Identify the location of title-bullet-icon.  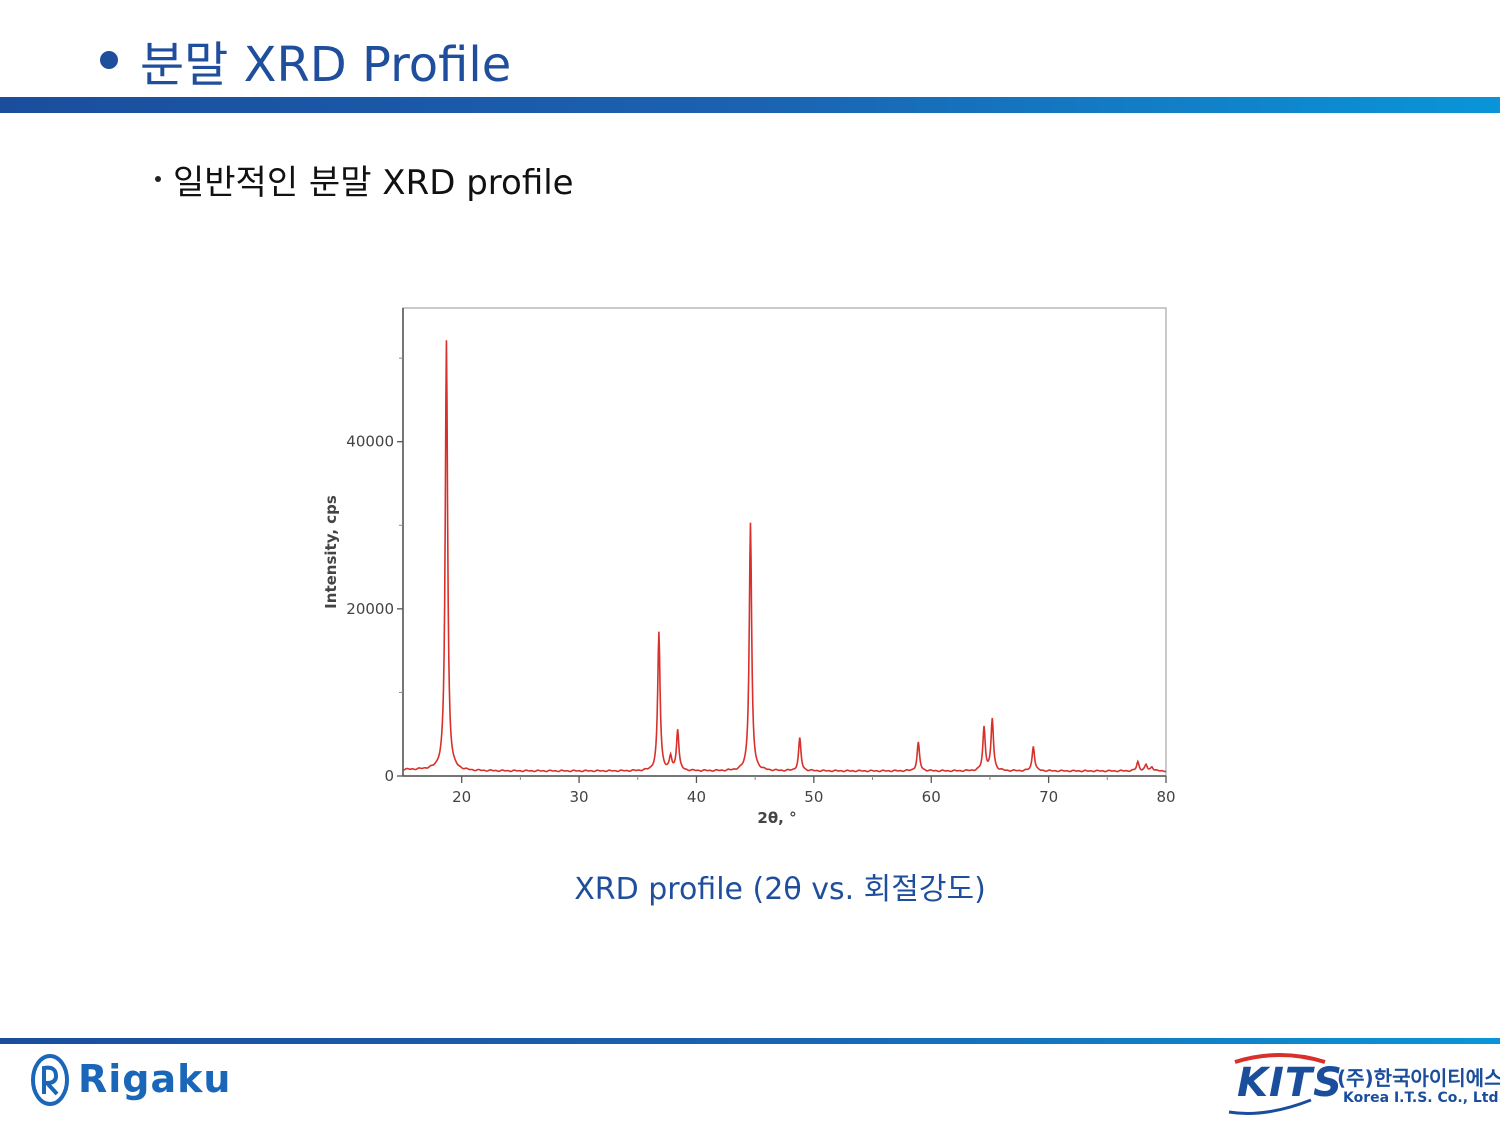
(109, 60).